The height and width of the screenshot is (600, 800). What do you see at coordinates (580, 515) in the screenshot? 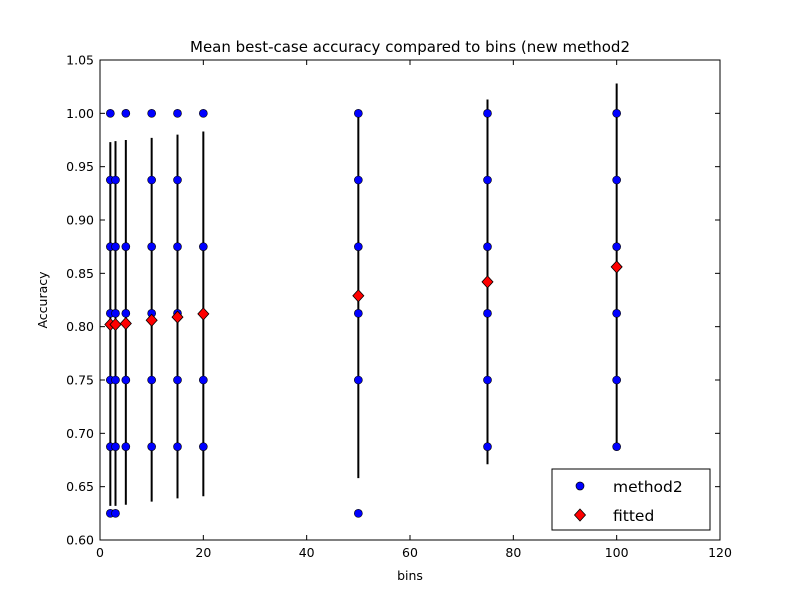
I see `legend-fitted-marker` at bounding box center [580, 515].